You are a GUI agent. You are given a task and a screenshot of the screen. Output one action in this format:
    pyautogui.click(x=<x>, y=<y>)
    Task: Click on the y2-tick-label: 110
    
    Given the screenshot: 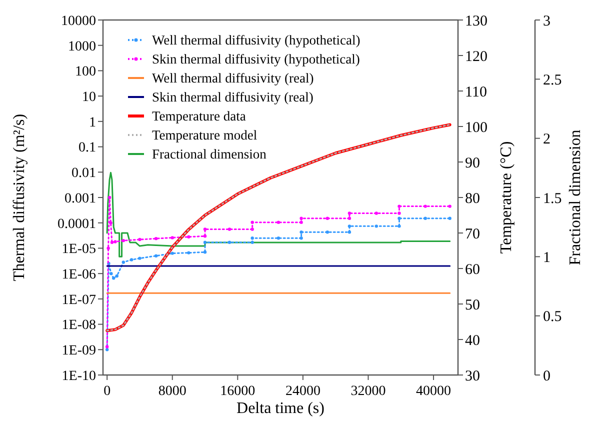 What is the action you would take?
    pyautogui.click(x=476, y=92)
    